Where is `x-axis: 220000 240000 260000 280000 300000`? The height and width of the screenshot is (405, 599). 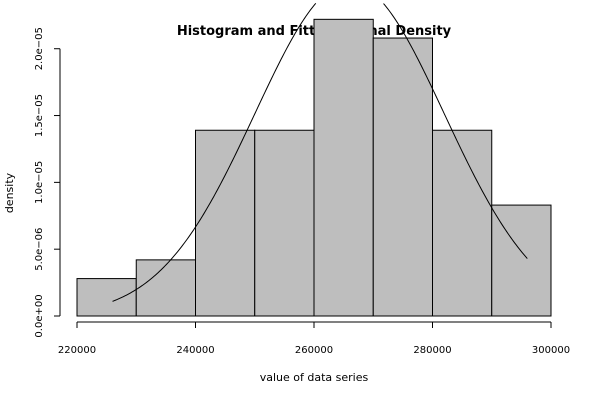 x-axis: 220000 240000 260000 280000 300000 is located at coordinates (314, 338).